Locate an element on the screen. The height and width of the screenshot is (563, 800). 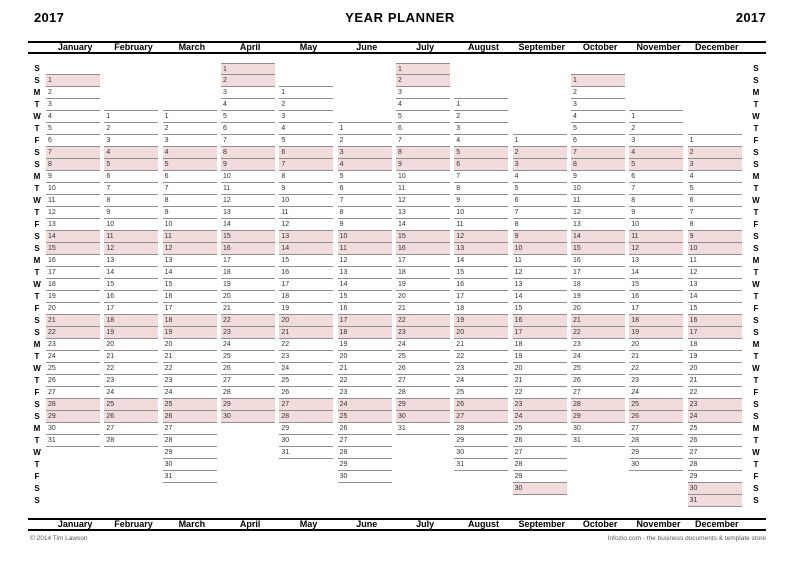
month-cell-july: 9 is located at coordinates (424, 165).